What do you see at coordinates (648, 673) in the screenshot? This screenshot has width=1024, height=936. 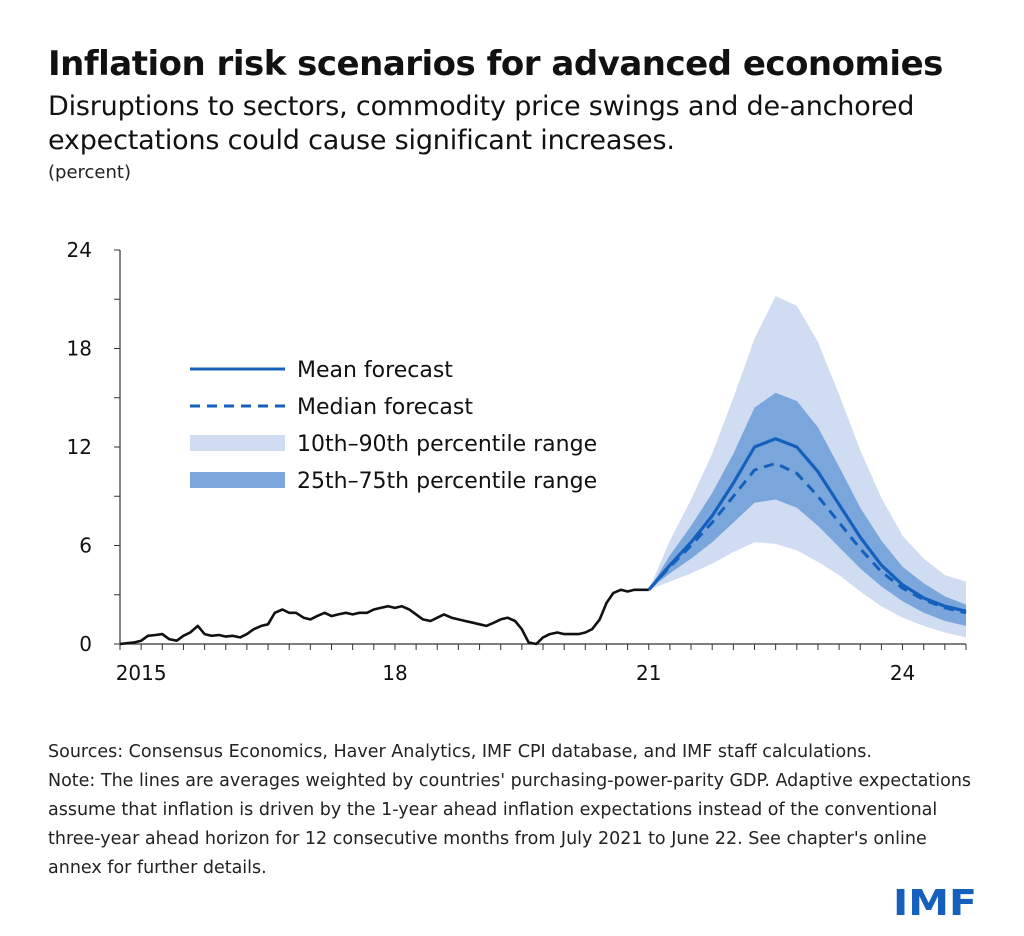 I see `x-tick-label: 21` at bounding box center [648, 673].